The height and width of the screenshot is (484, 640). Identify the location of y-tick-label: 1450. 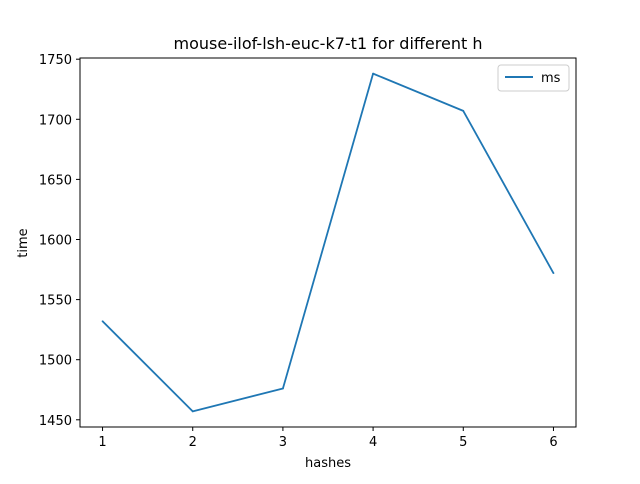
(55, 421).